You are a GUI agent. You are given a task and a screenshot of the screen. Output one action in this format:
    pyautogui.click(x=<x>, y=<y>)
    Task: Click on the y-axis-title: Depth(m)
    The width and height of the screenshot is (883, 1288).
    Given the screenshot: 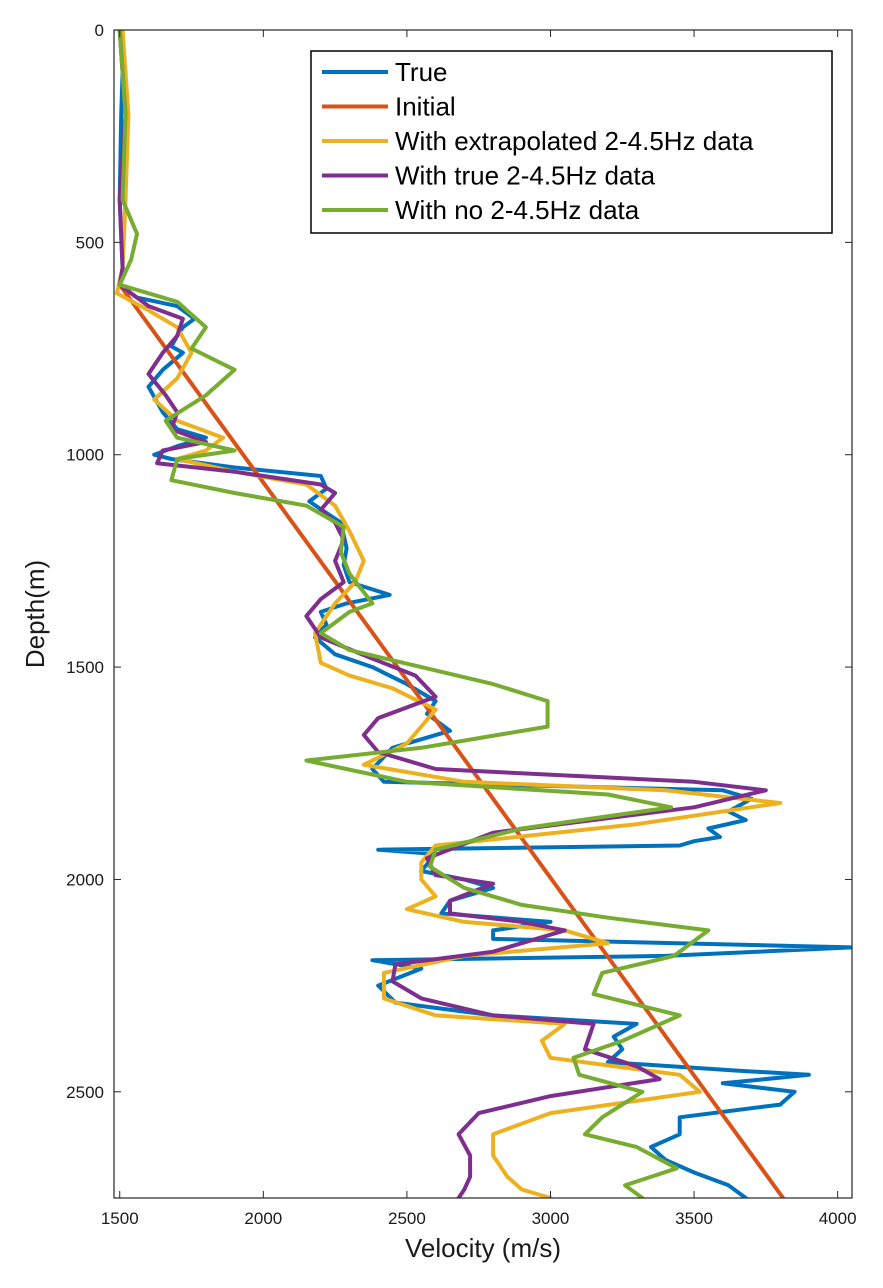 What is the action you would take?
    pyautogui.click(x=35, y=614)
    